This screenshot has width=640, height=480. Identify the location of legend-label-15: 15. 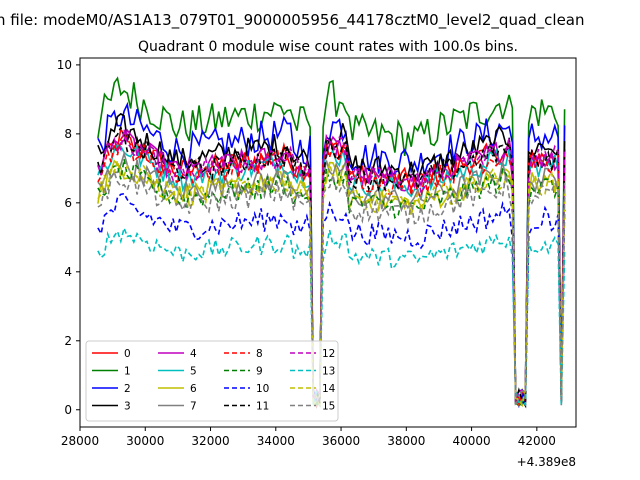
(328, 407).